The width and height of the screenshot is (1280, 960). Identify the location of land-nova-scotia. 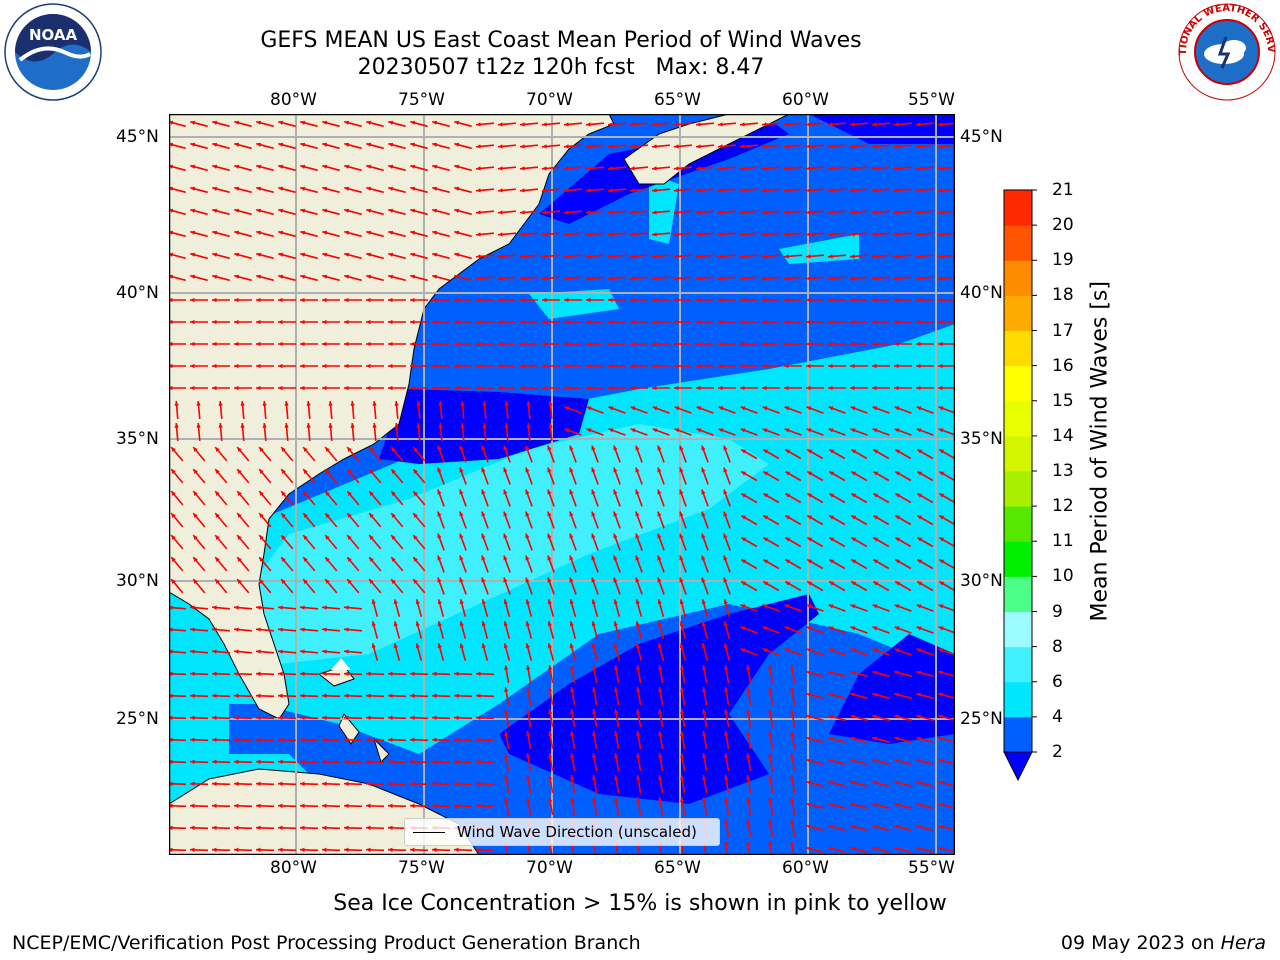
(706, 149).